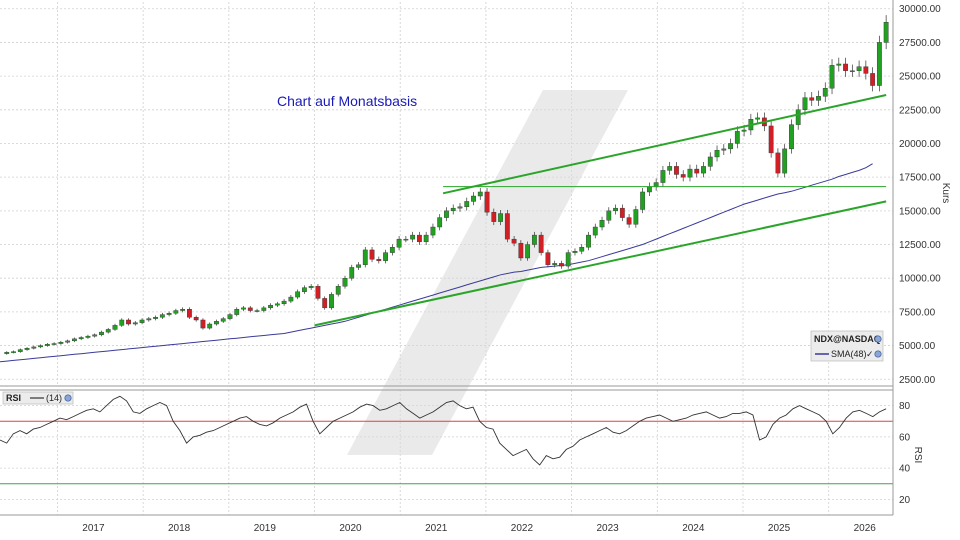 This screenshot has width=960, height=540. Describe the element at coordinates (870, 354) in the screenshot. I see `check-icon: ✓` at that location.